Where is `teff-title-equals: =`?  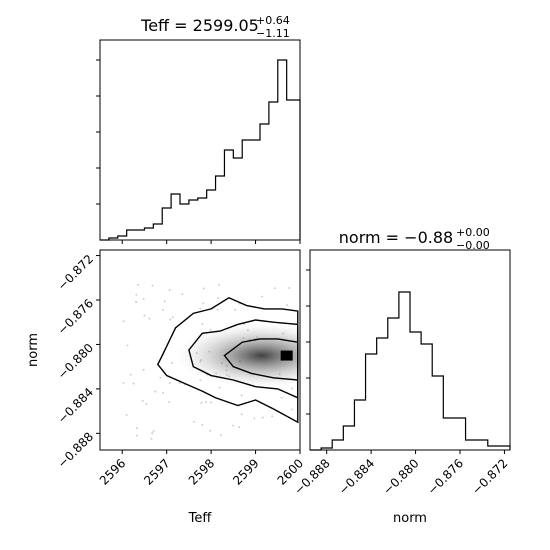 teff-title-equals: = is located at coordinates (181, 25).